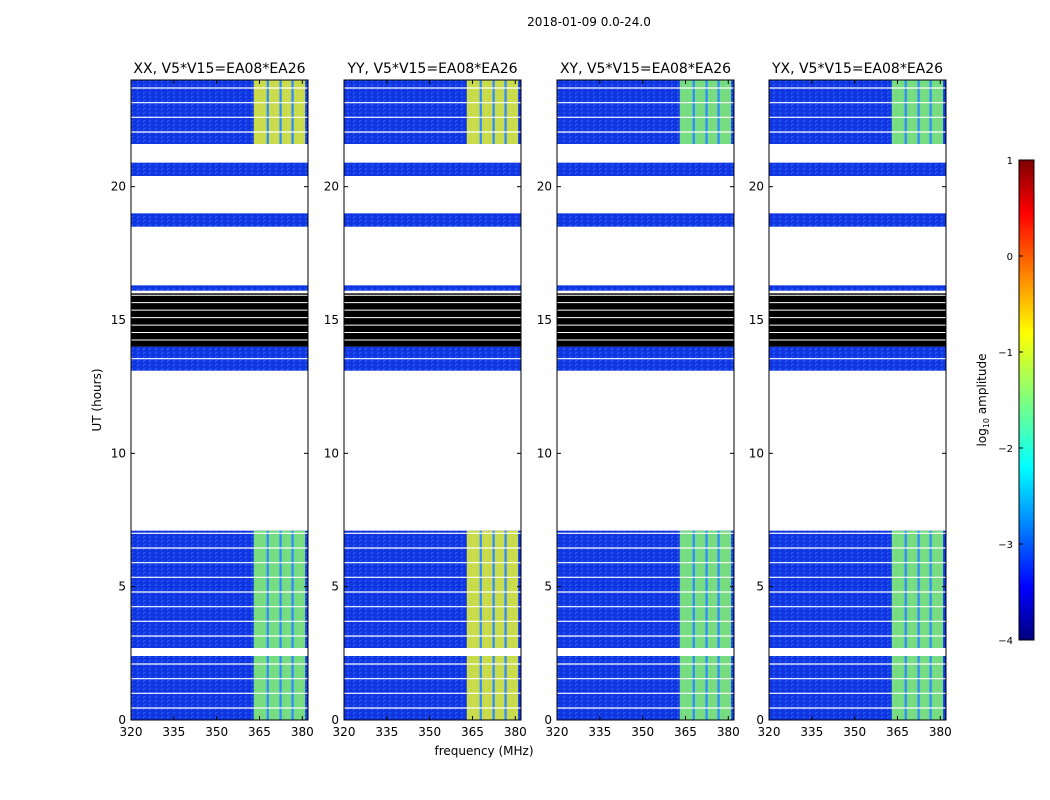 This screenshot has height=800, width=1050. I want to click on panel-title: YY, V5*V15=EA08*EA26, so click(431, 69).